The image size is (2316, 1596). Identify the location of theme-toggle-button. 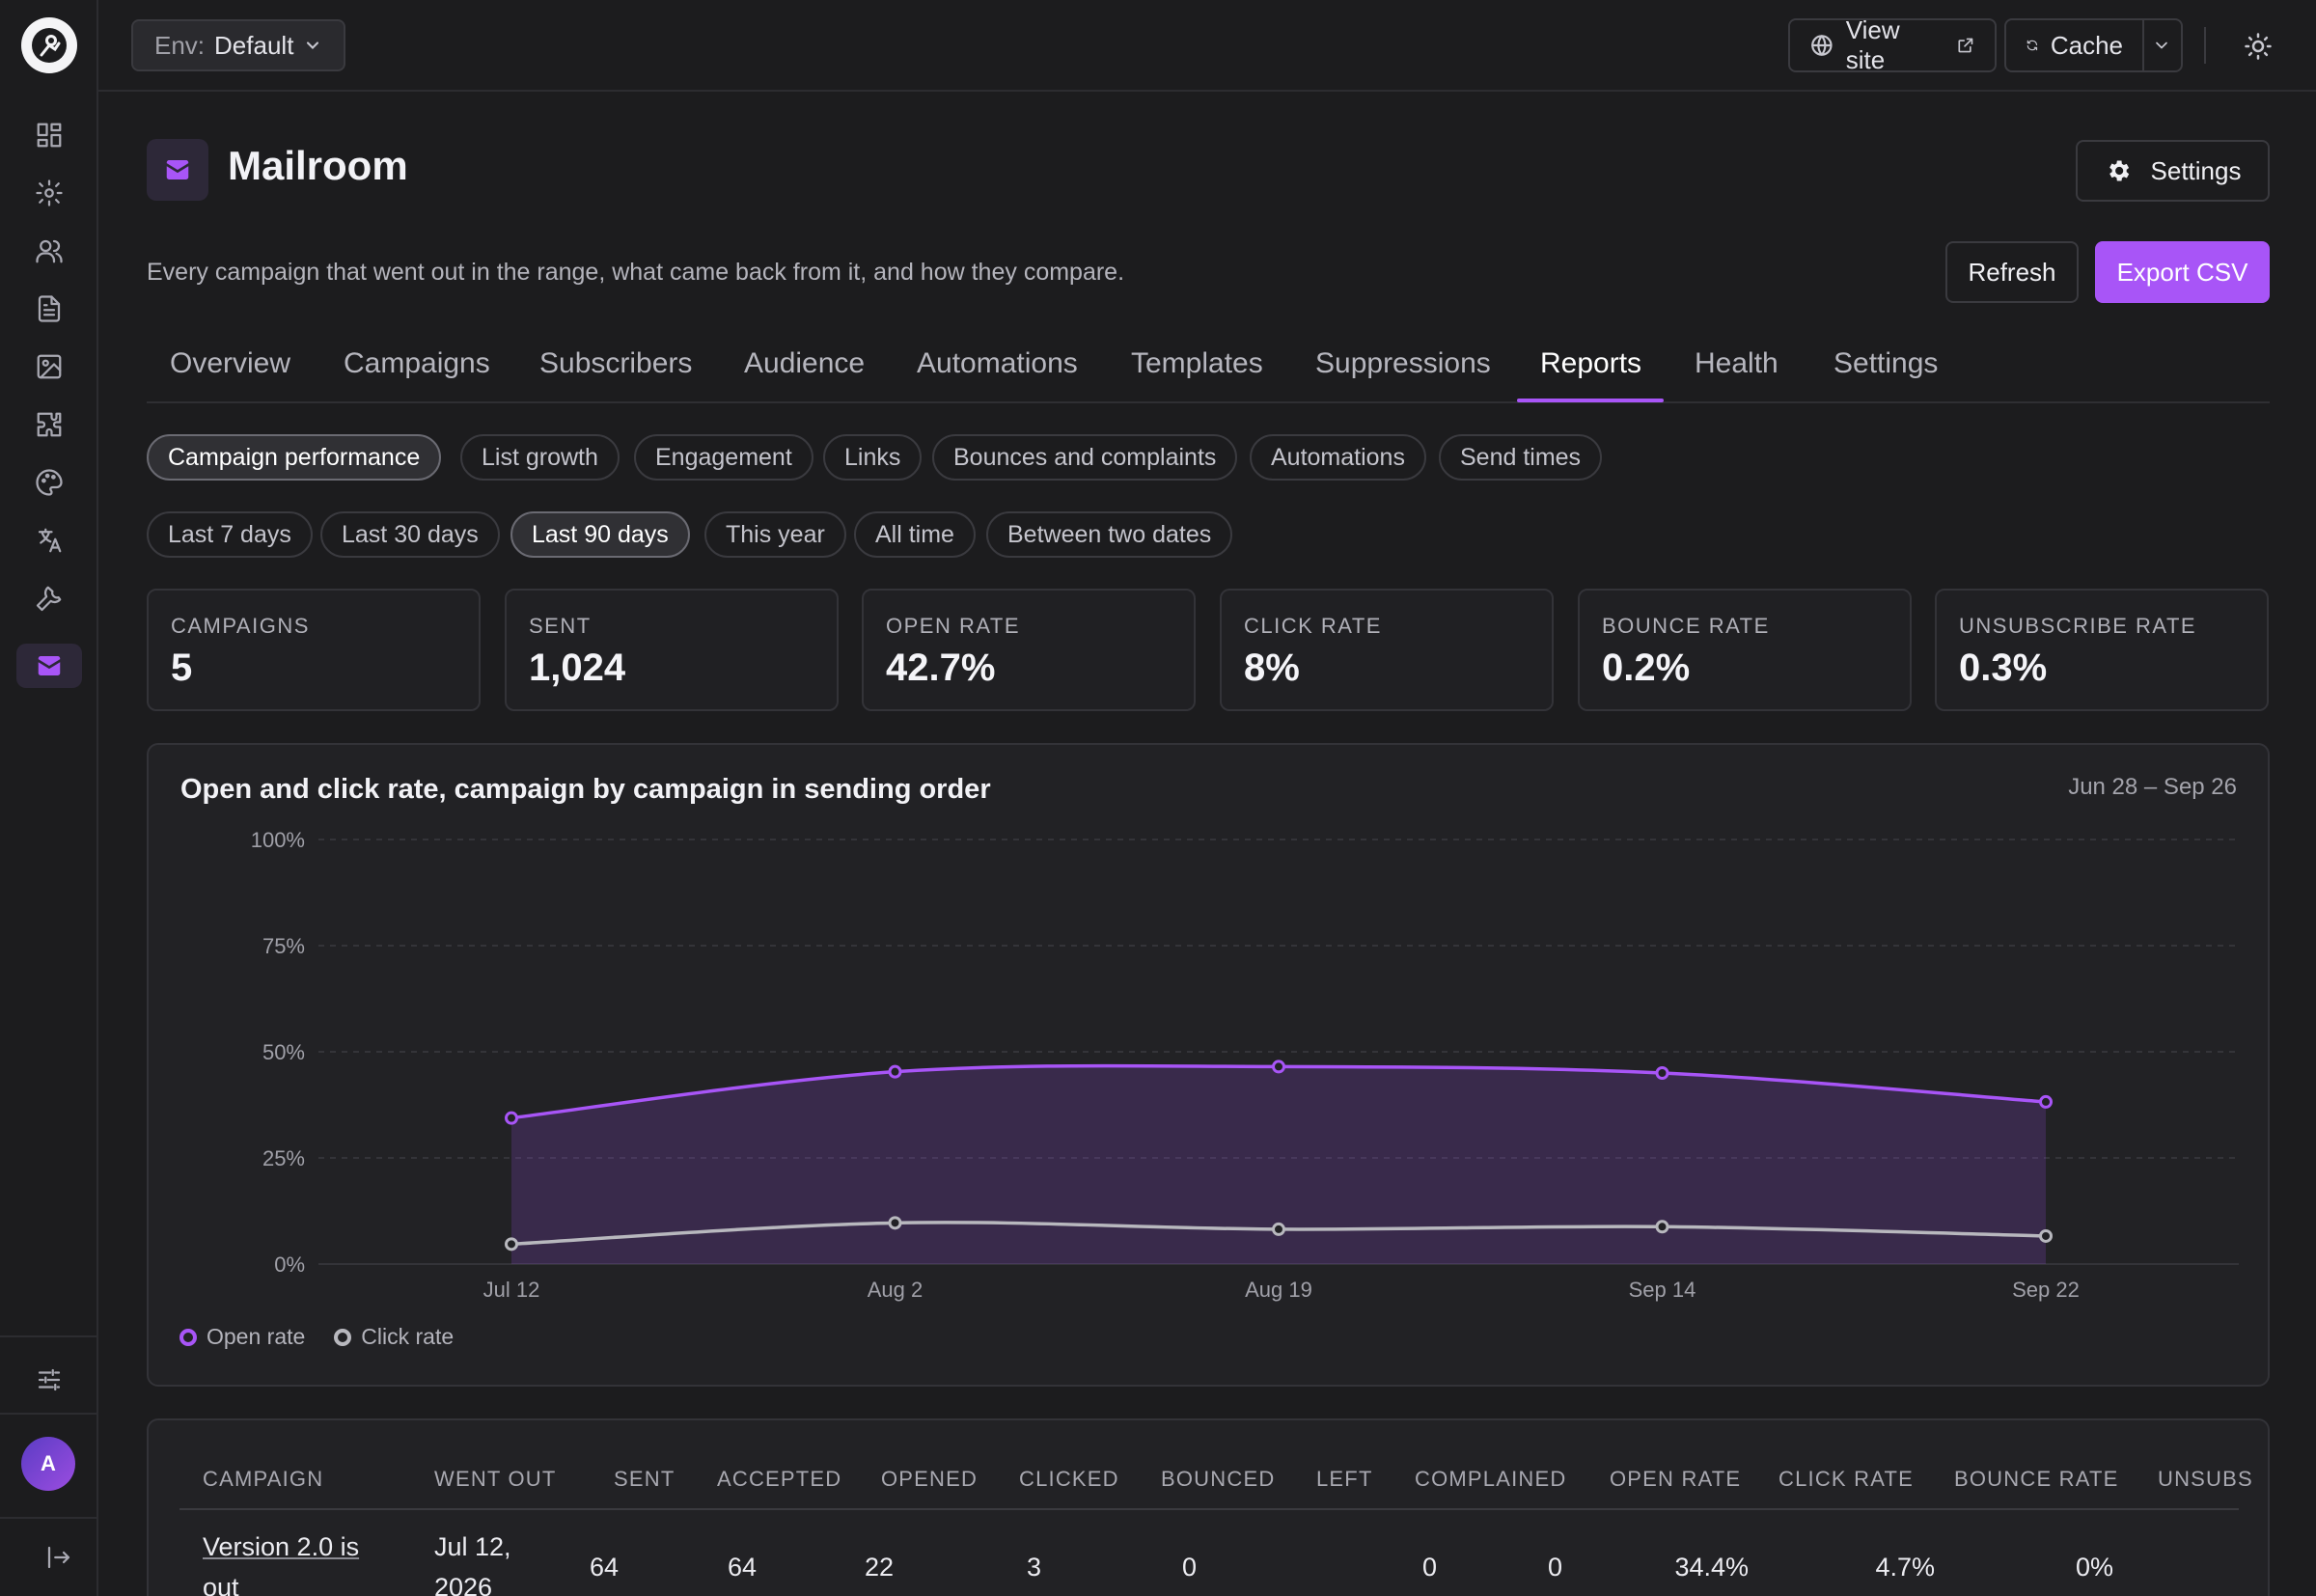
(2258, 46).